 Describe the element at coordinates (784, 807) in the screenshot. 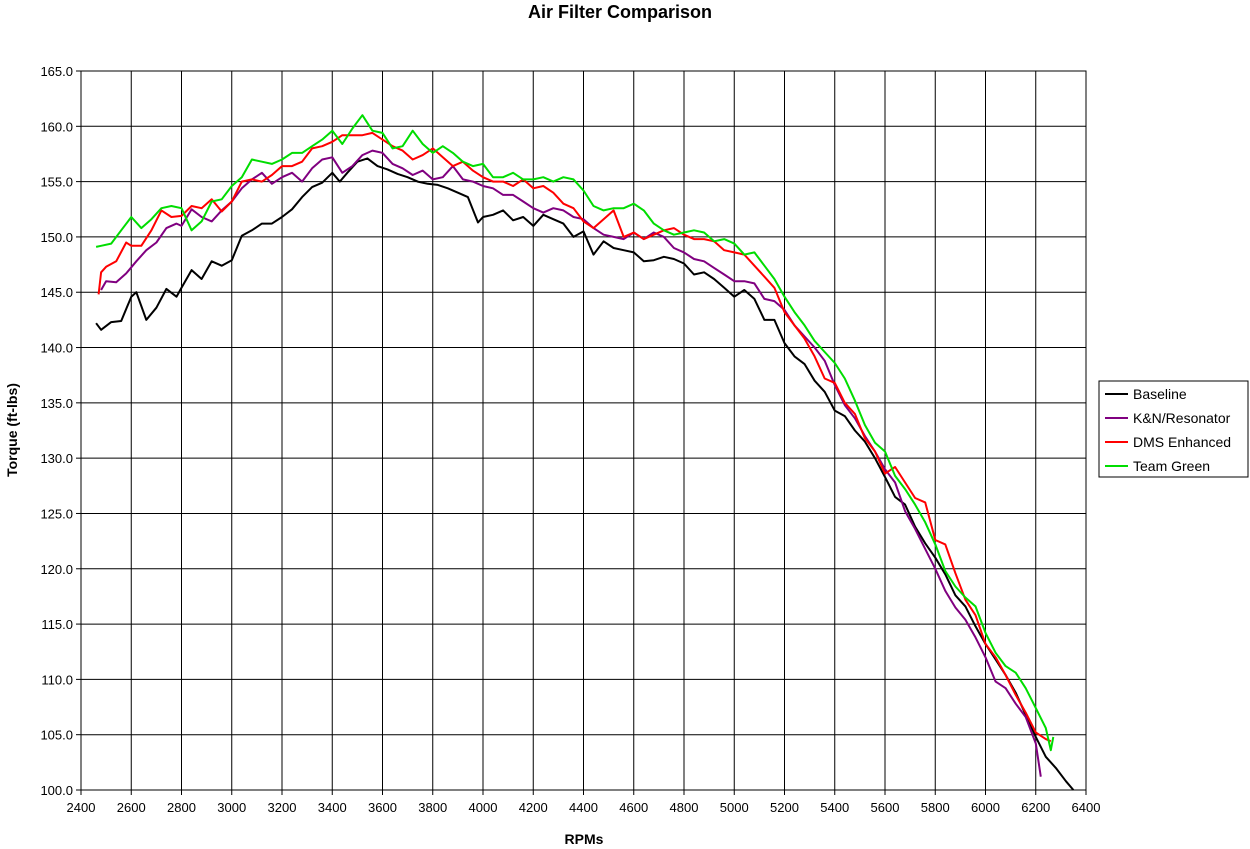

I see `x-tick-label: 5200` at that location.